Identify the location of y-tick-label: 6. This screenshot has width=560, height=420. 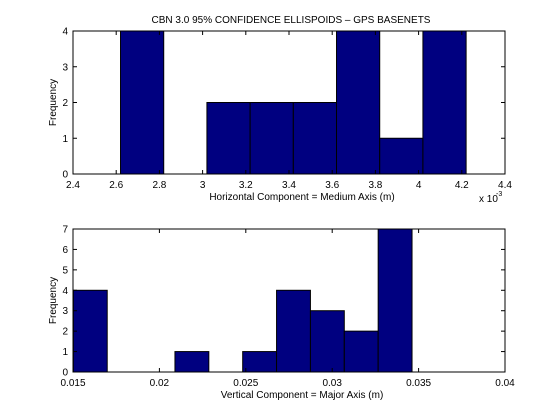
(65, 250).